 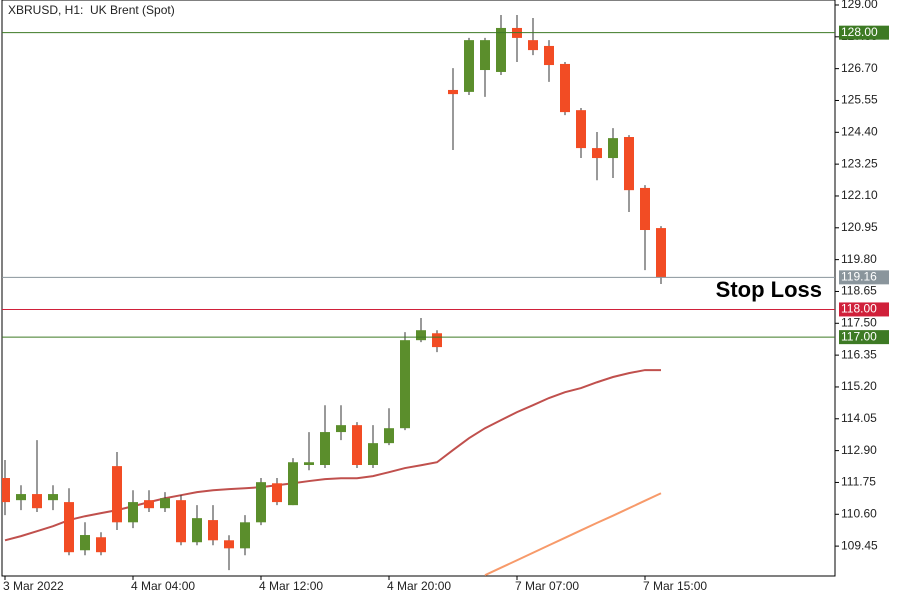 I want to click on y-tick-label: 114.05, so click(x=859, y=418).